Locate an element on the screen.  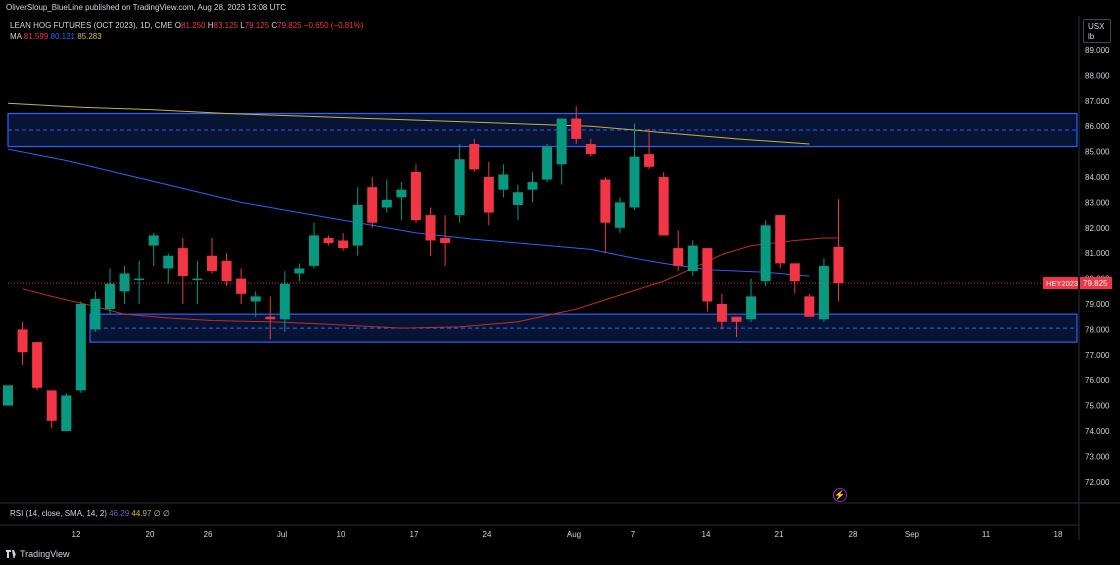
y-tick-label: 84.000 is located at coordinates (1097, 177).